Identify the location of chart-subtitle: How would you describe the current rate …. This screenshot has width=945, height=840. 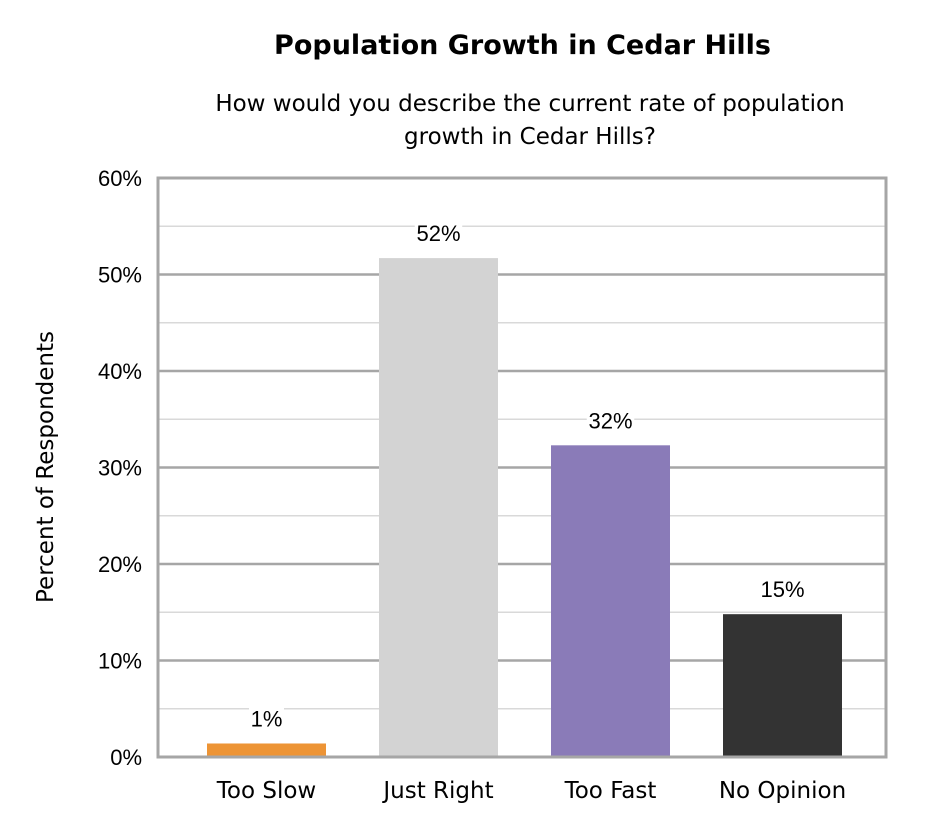
(530, 120).